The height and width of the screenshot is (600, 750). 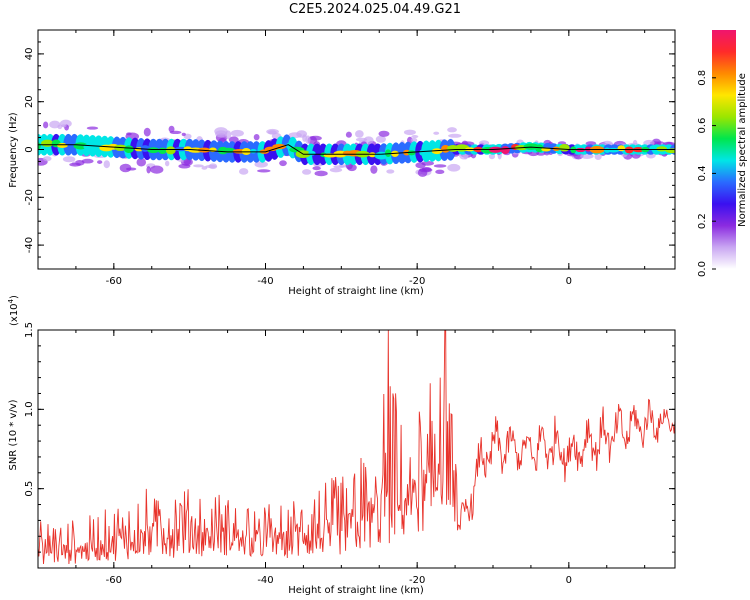 What do you see at coordinates (356, 291) in the screenshot?
I see `spectrogram-x-axis-title: Height of straight line (km)` at bounding box center [356, 291].